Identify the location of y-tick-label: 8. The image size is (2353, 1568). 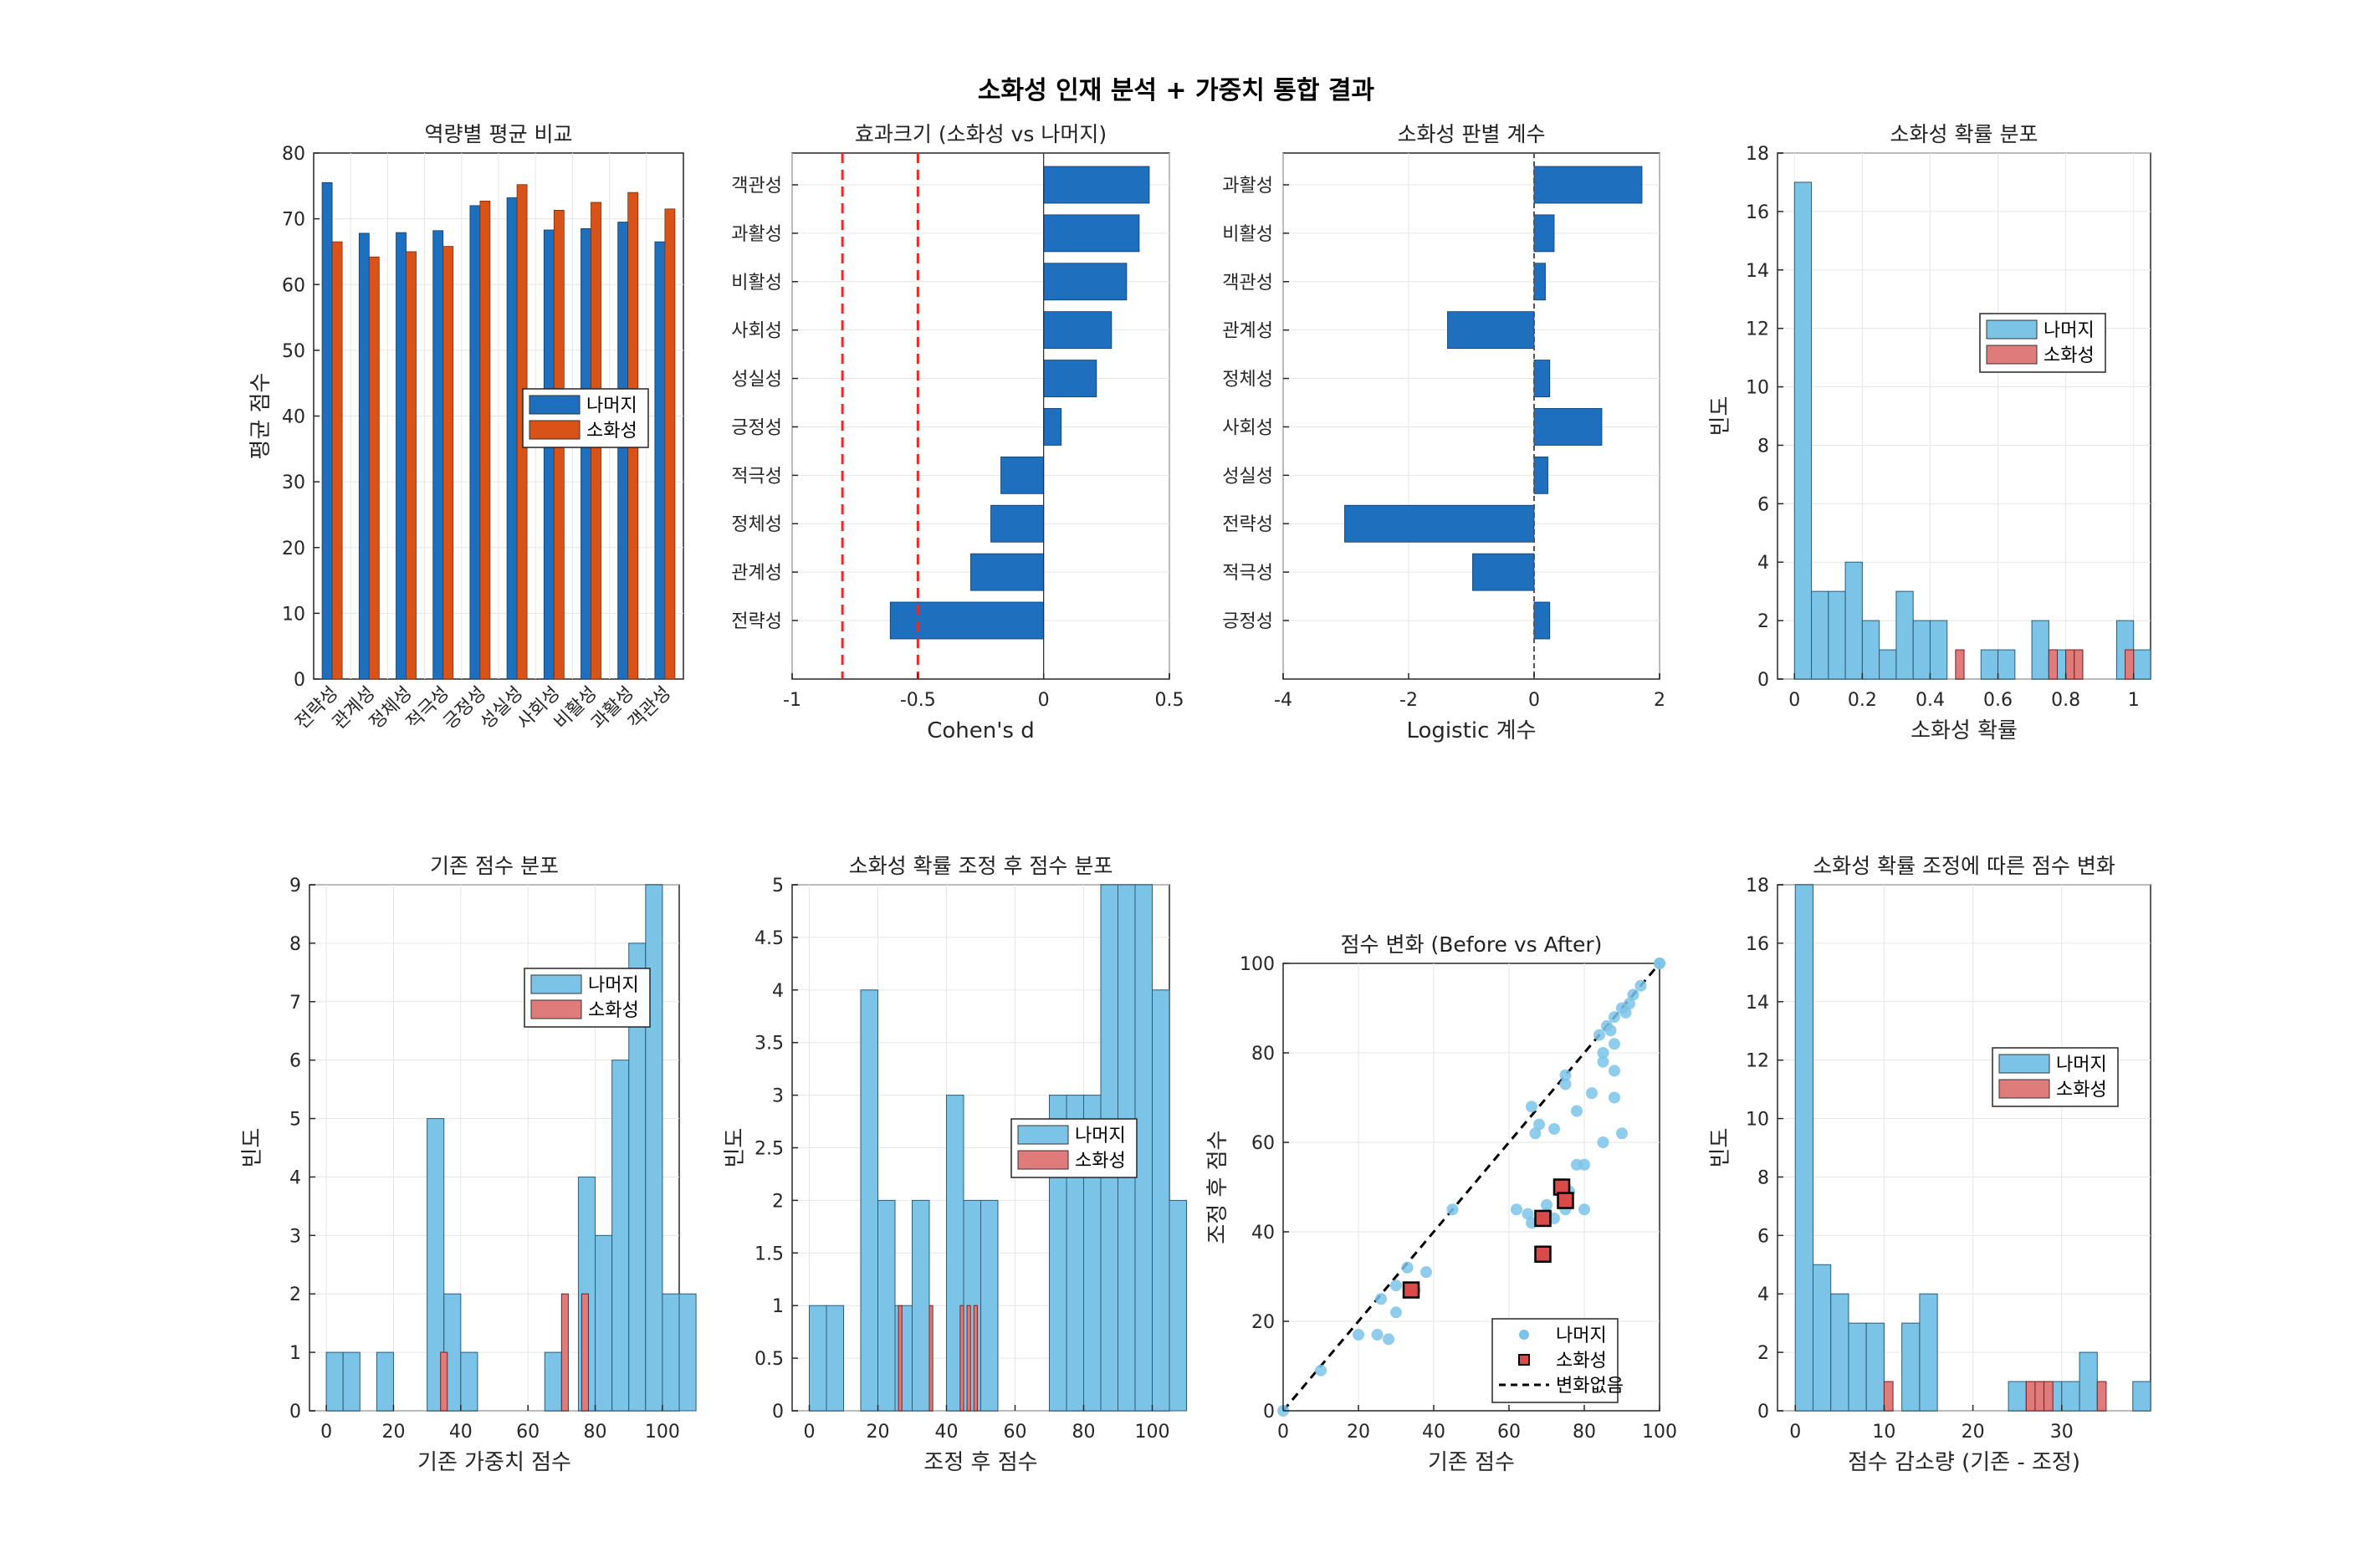
(295, 944).